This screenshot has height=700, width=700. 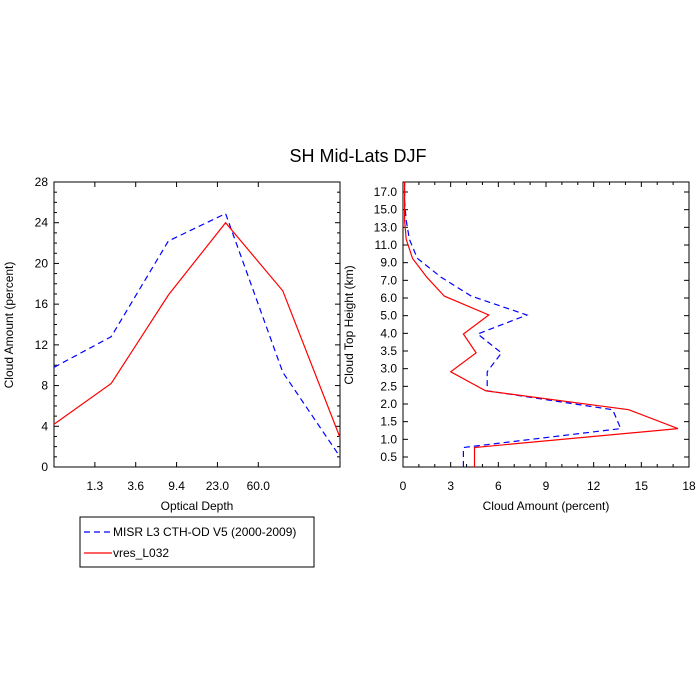 I want to click on right-y-tick-label: 0.5, so click(x=388, y=457).